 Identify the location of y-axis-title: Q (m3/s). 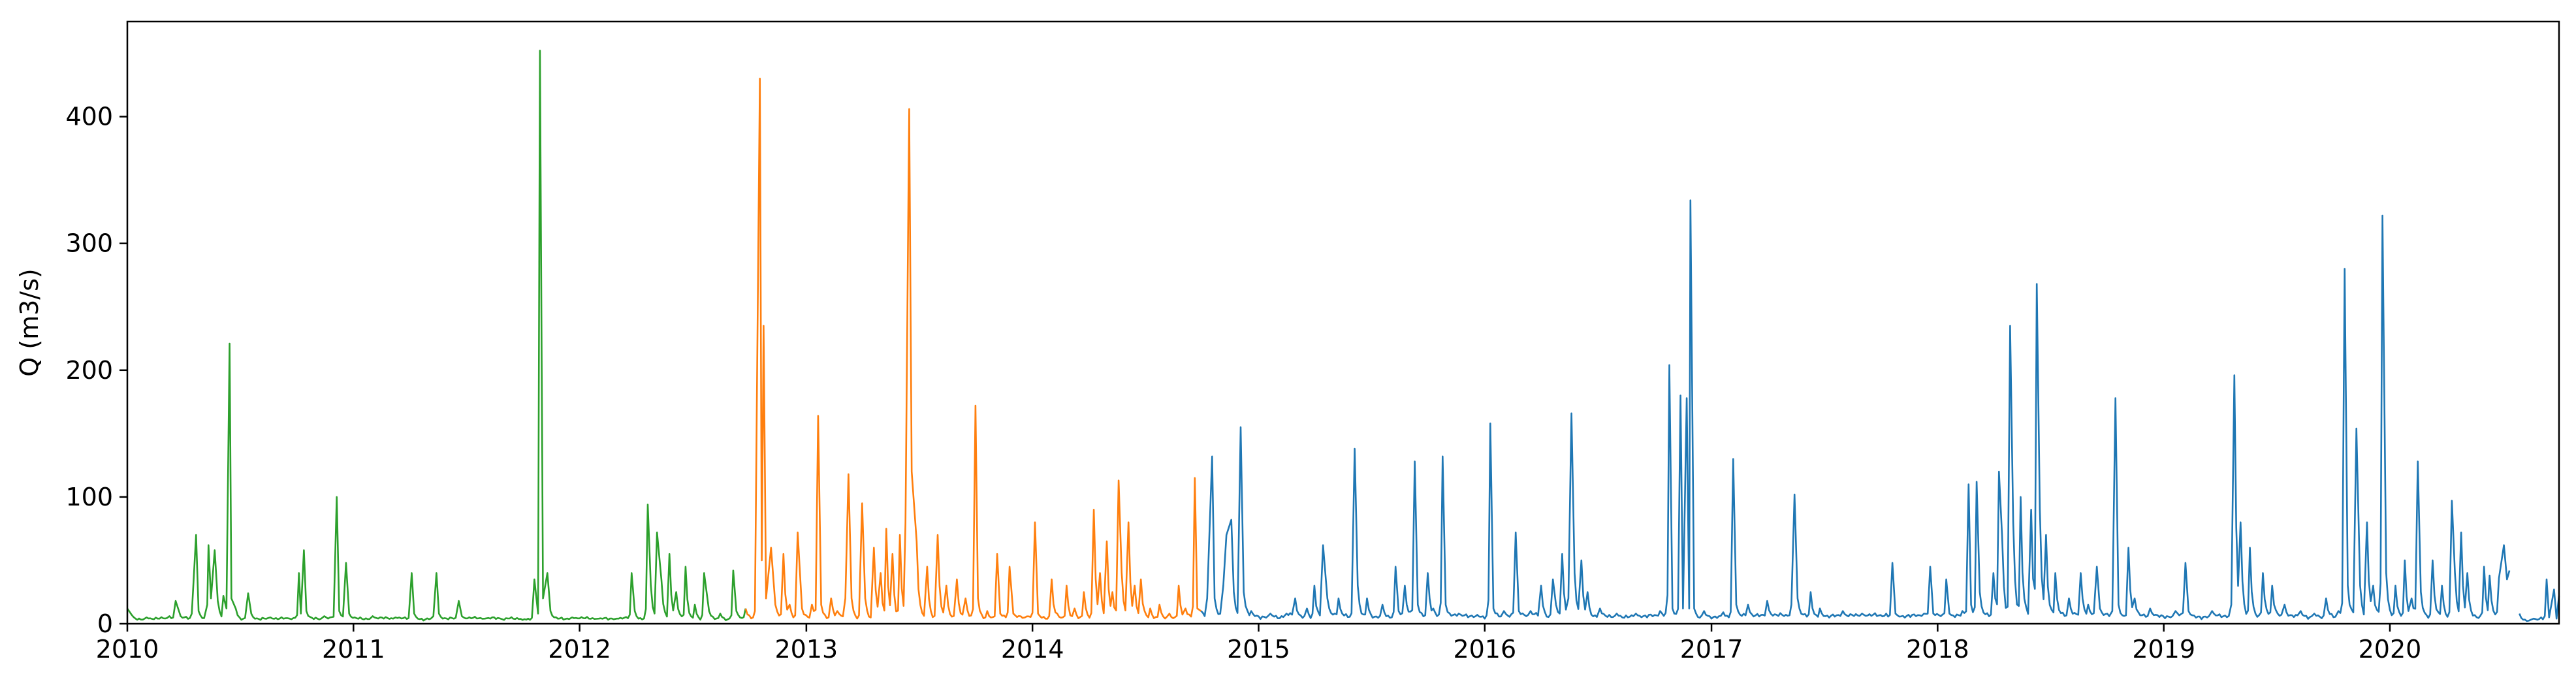
(30, 322).